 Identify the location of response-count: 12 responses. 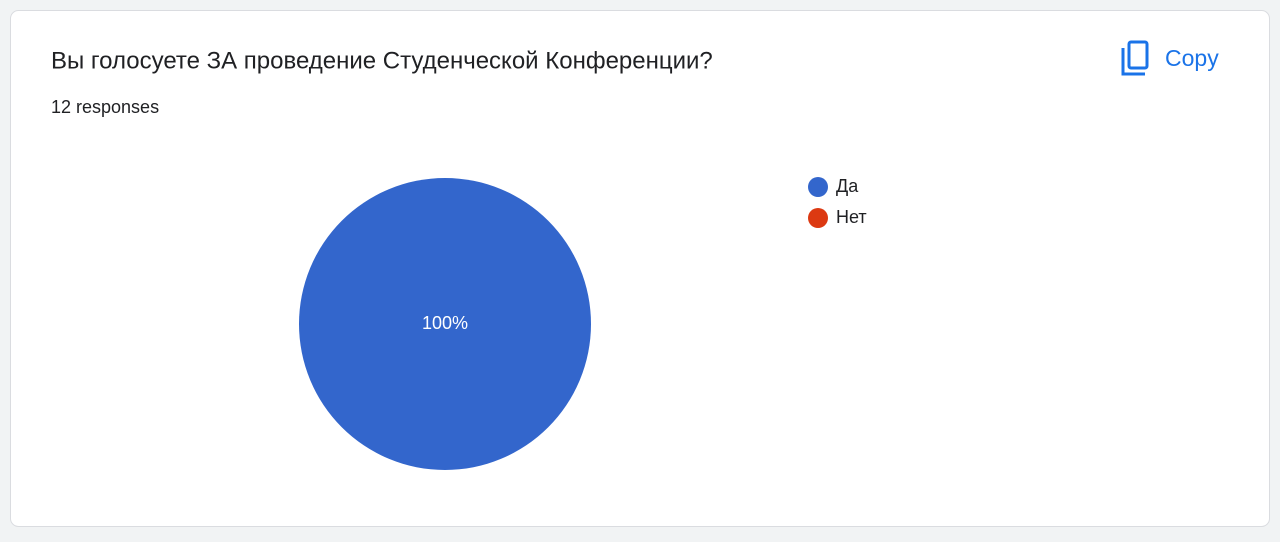
(105, 107).